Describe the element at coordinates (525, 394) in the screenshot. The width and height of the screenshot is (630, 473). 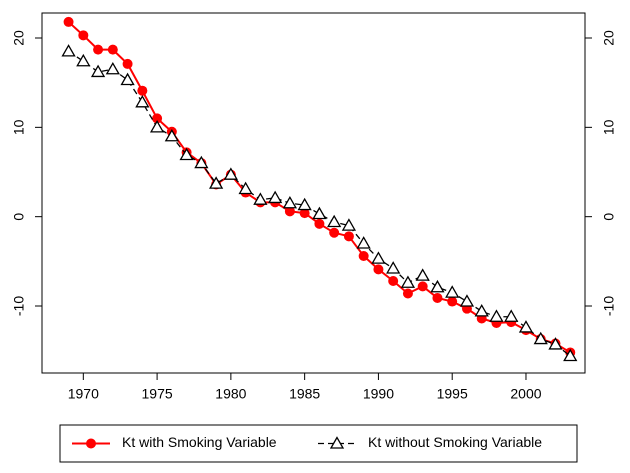
I see `x-tick-label: 2000` at that location.